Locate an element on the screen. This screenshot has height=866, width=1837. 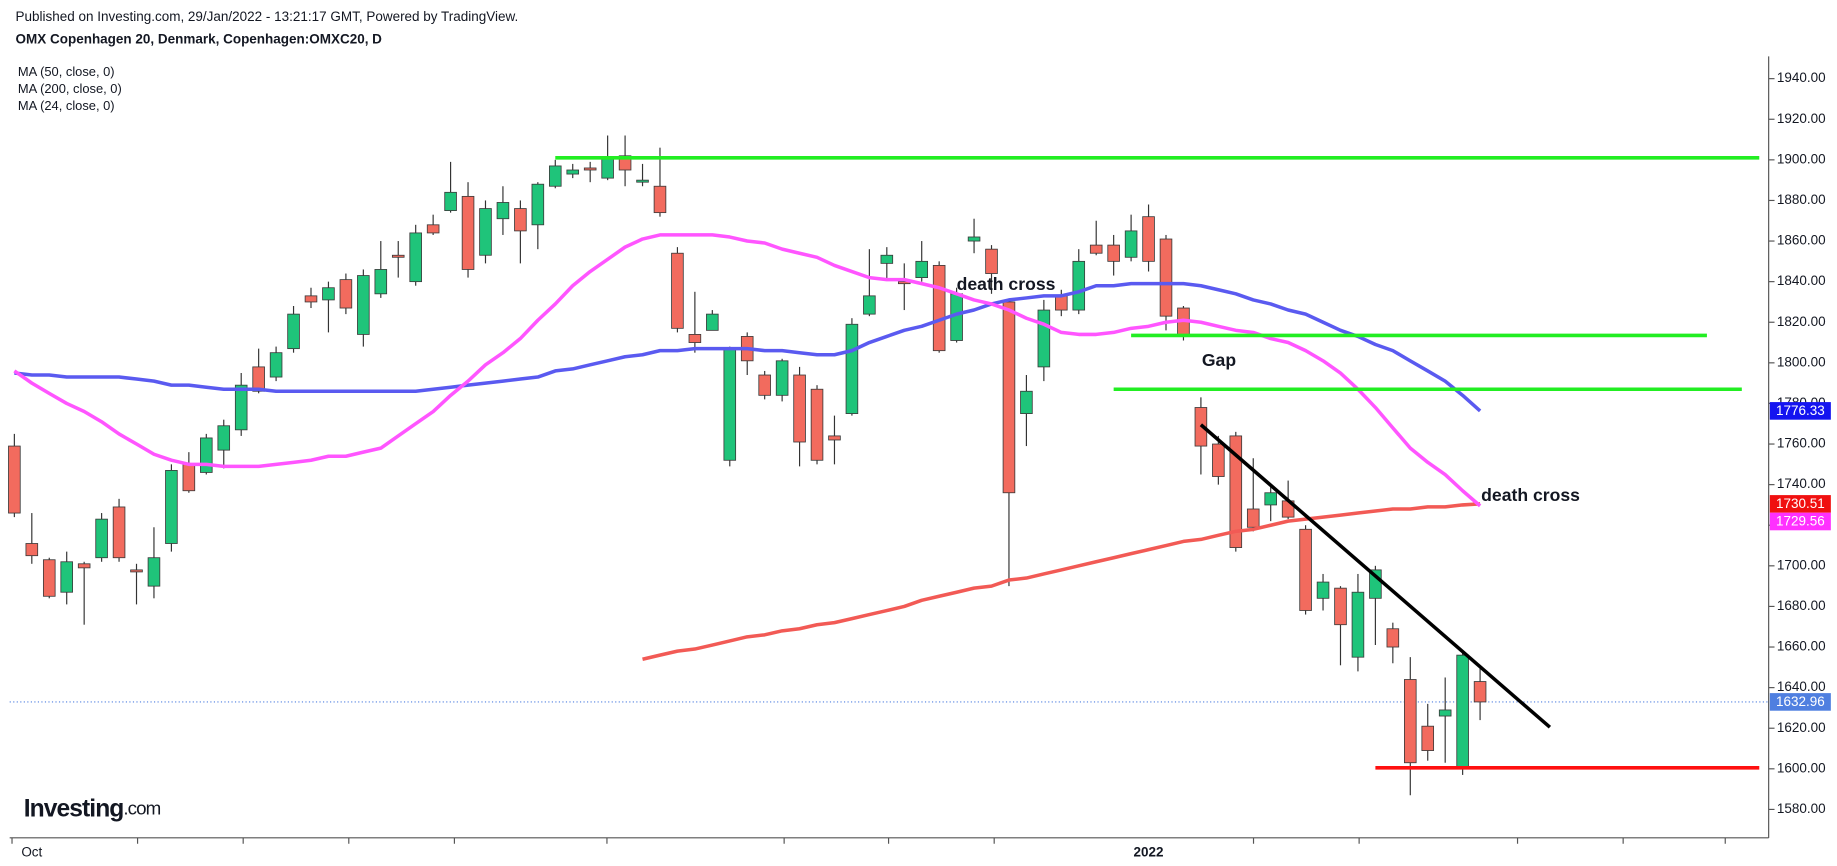
legend-entry: MA (24, close, 0) is located at coordinates (66, 105).